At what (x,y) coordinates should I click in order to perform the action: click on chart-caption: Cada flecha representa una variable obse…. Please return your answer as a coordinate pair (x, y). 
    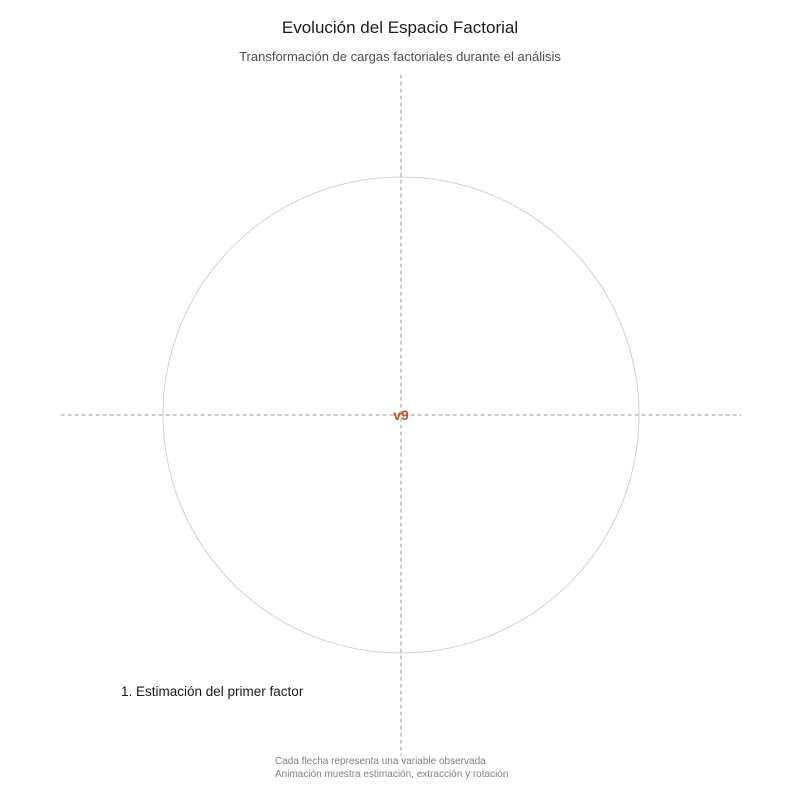
    Looking at the image, I should click on (391, 768).